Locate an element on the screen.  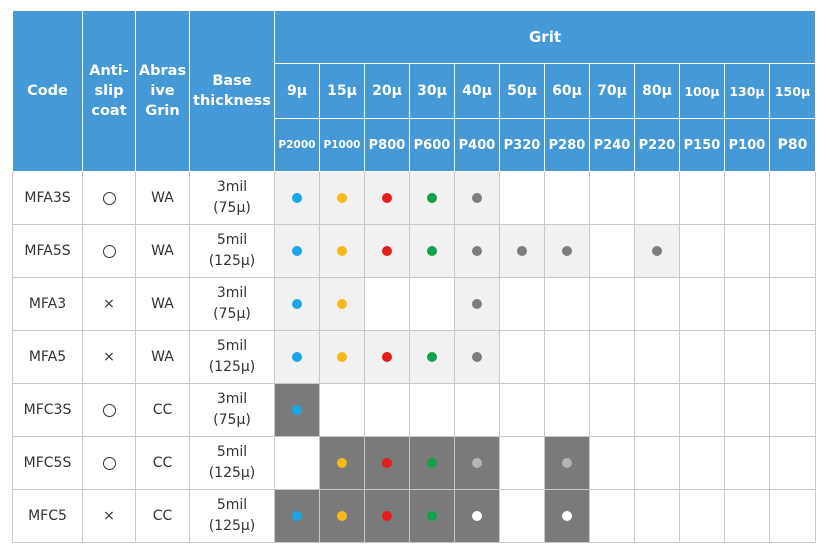
row-code: MFC3S is located at coordinates (47, 410).